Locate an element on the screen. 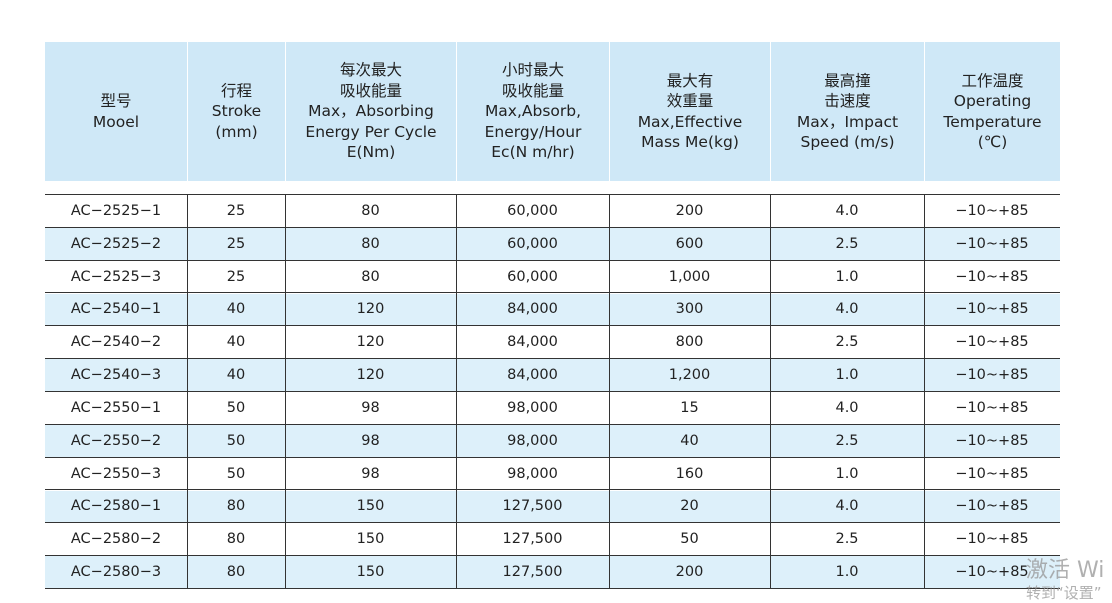 This screenshot has height=603, width=1112. header-cell: 型号 Mooel is located at coordinates (116, 111).